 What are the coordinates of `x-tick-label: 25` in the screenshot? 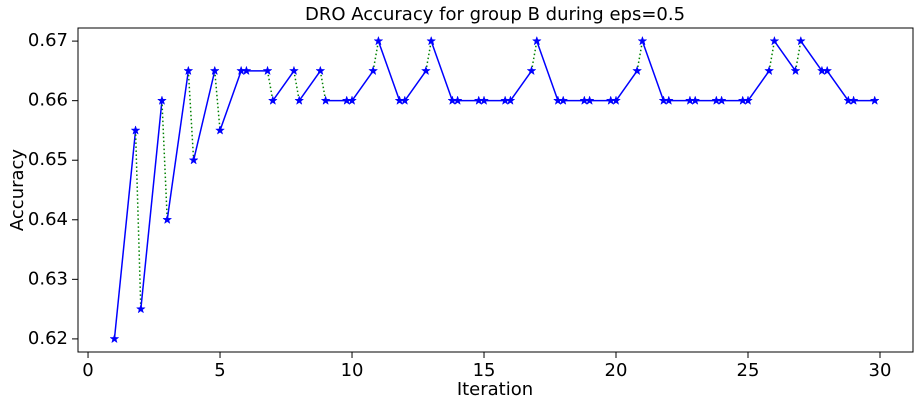 It's located at (748, 370).